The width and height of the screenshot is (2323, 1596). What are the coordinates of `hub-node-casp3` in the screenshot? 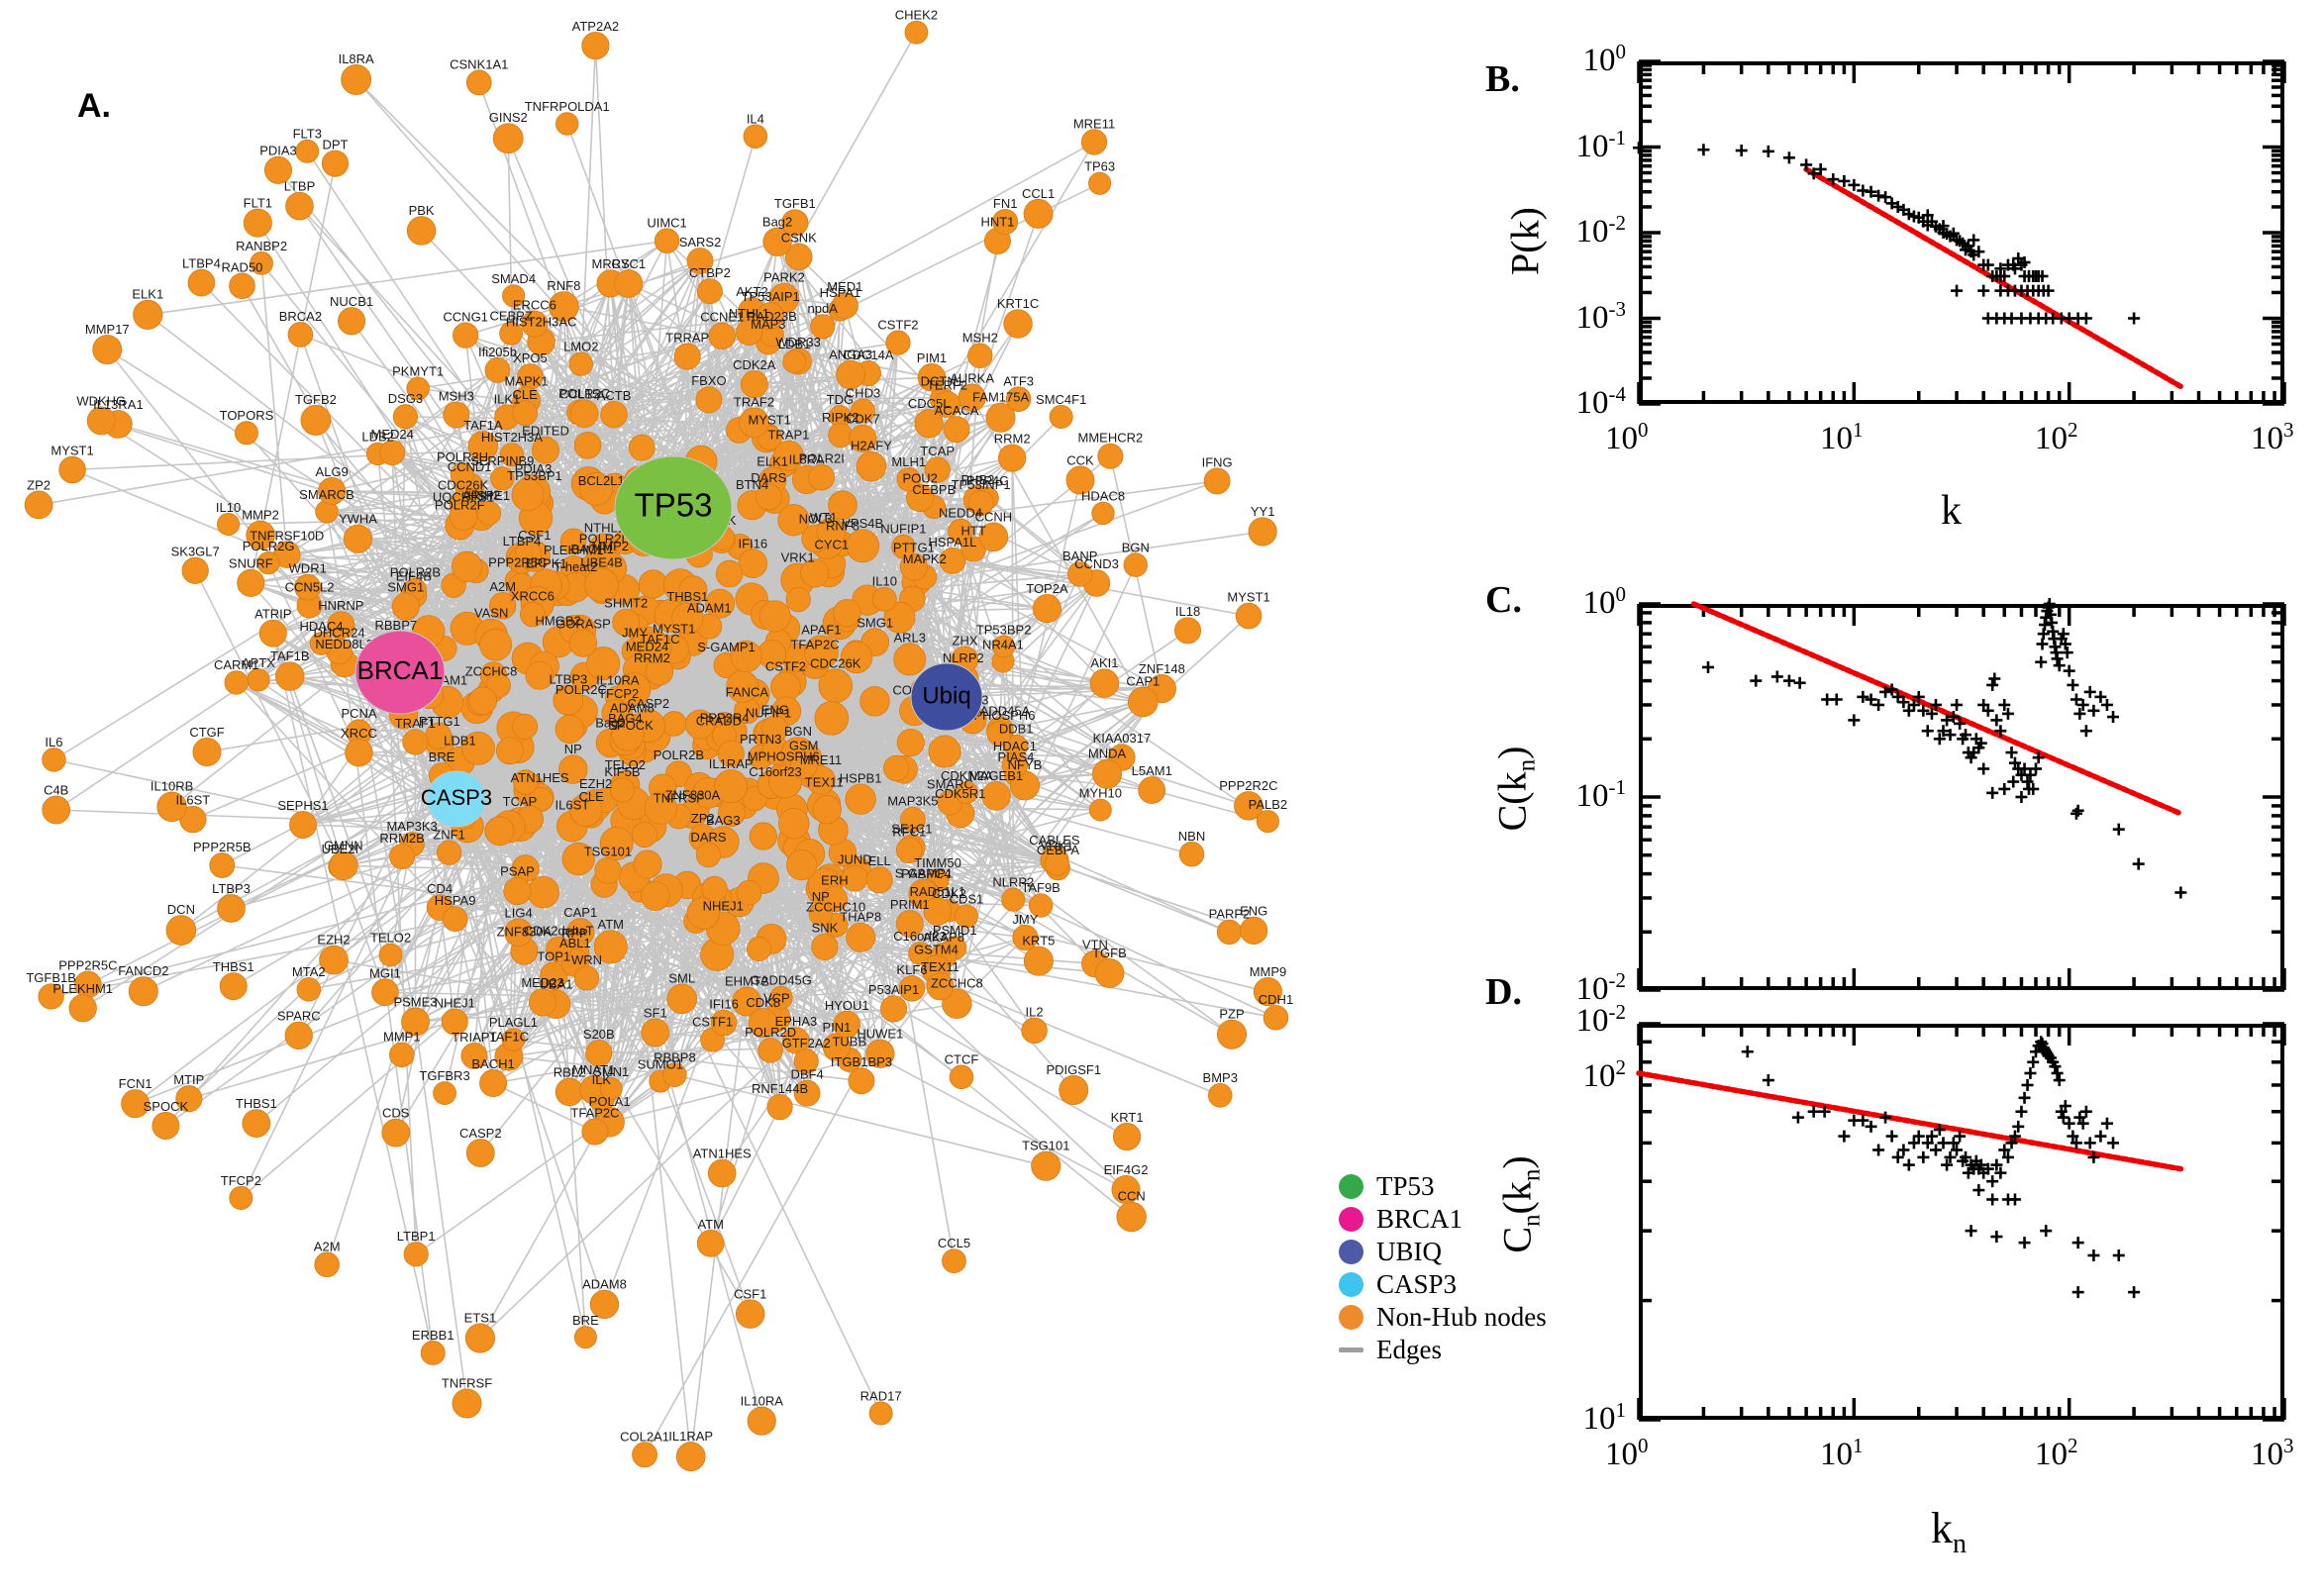 It's located at (456, 799).